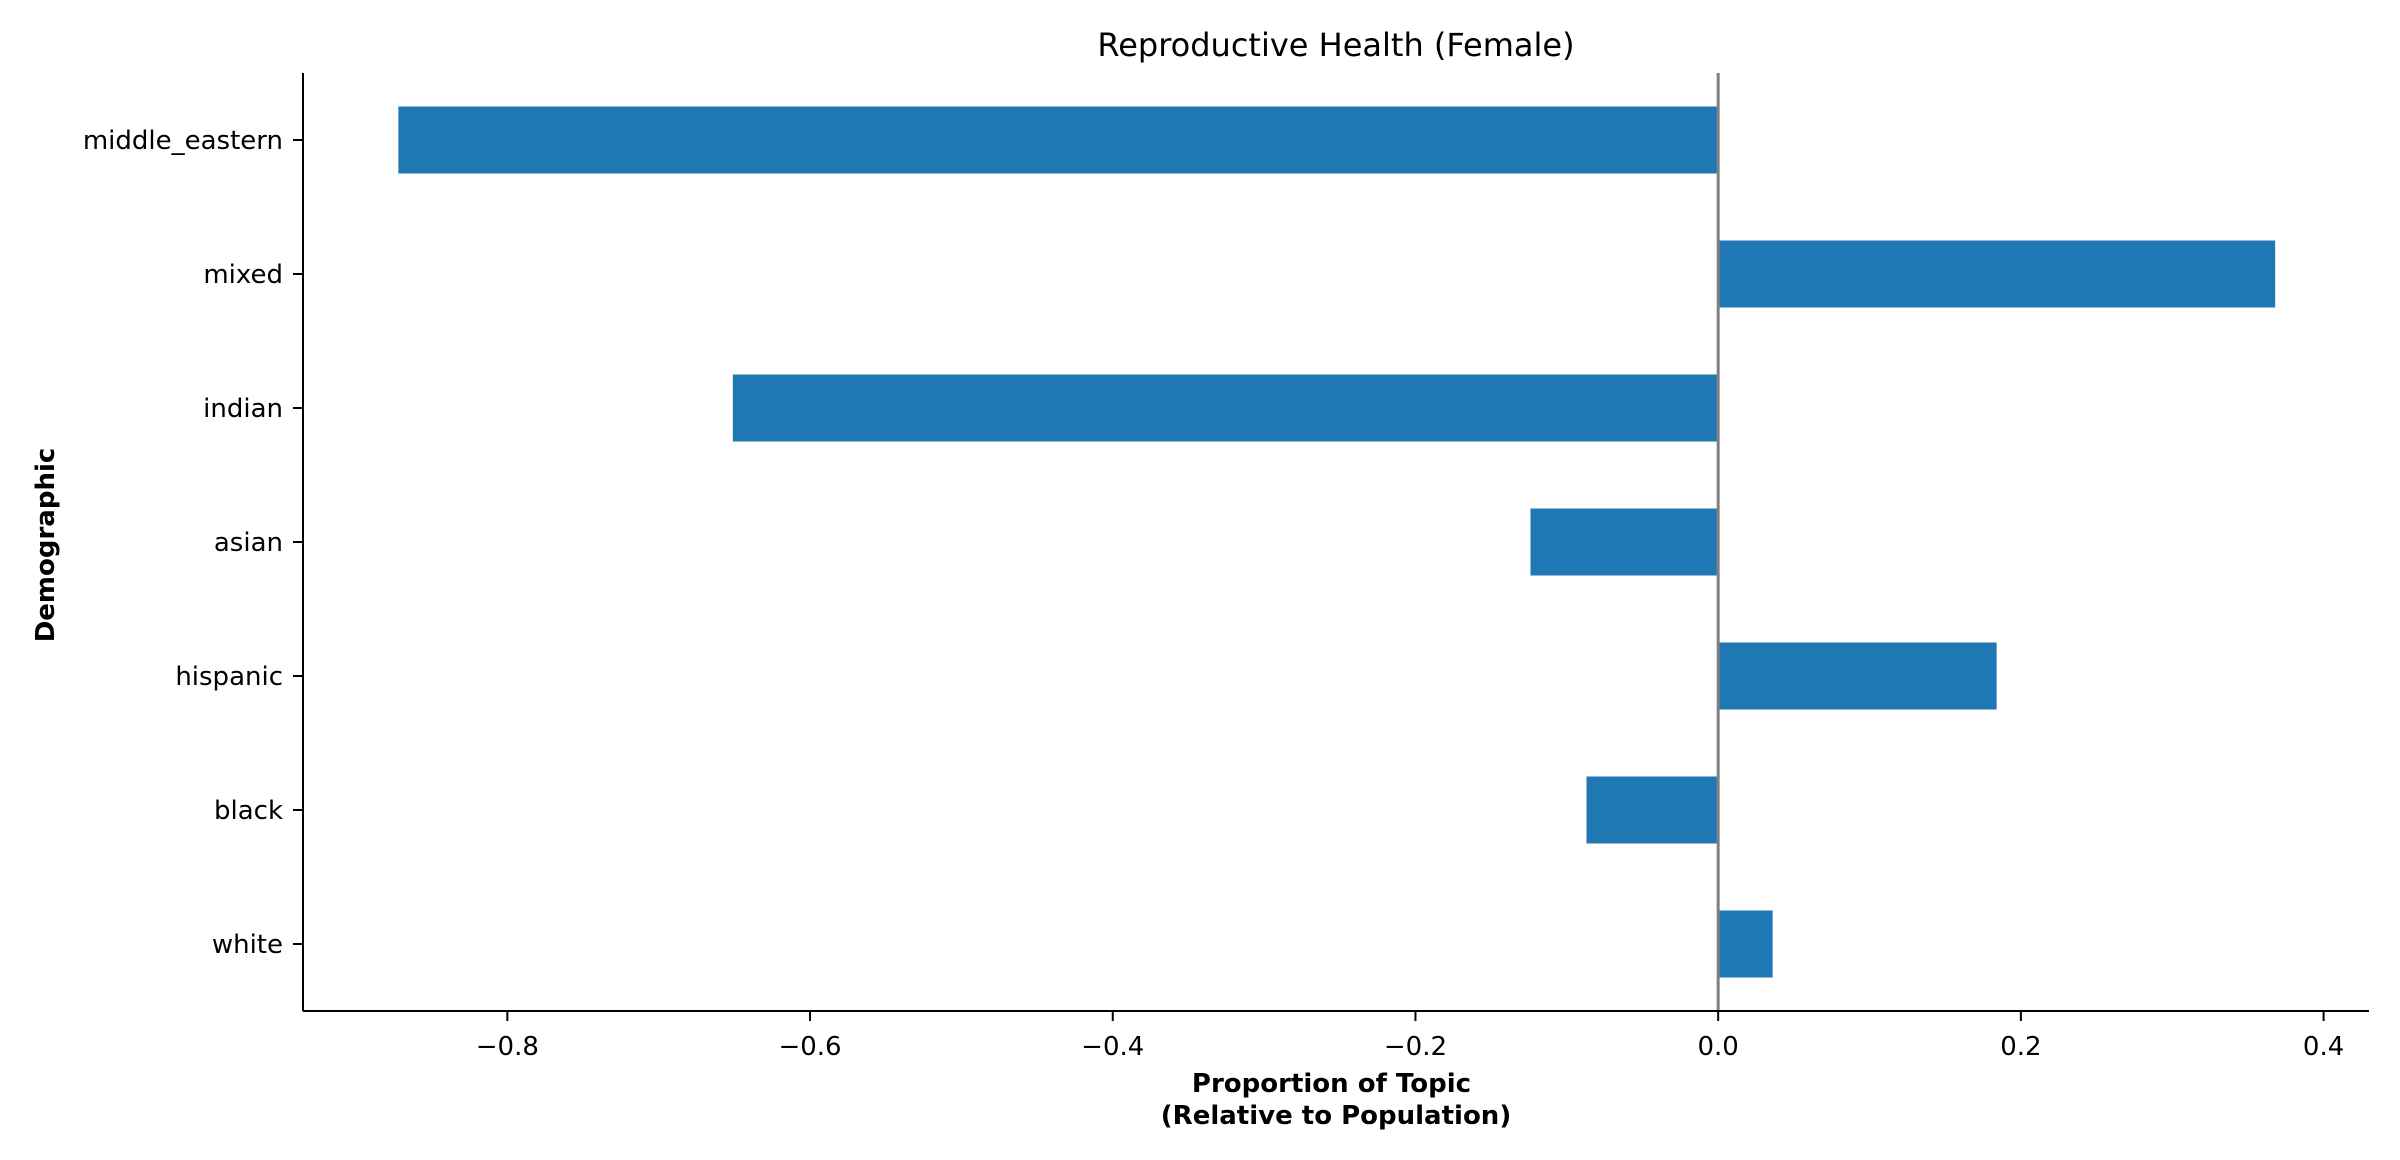 This screenshot has height=1160, width=2400. Describe the element at coordinates (243, 409) in the screenshot. I see `y-tick-label: indian` at that location.